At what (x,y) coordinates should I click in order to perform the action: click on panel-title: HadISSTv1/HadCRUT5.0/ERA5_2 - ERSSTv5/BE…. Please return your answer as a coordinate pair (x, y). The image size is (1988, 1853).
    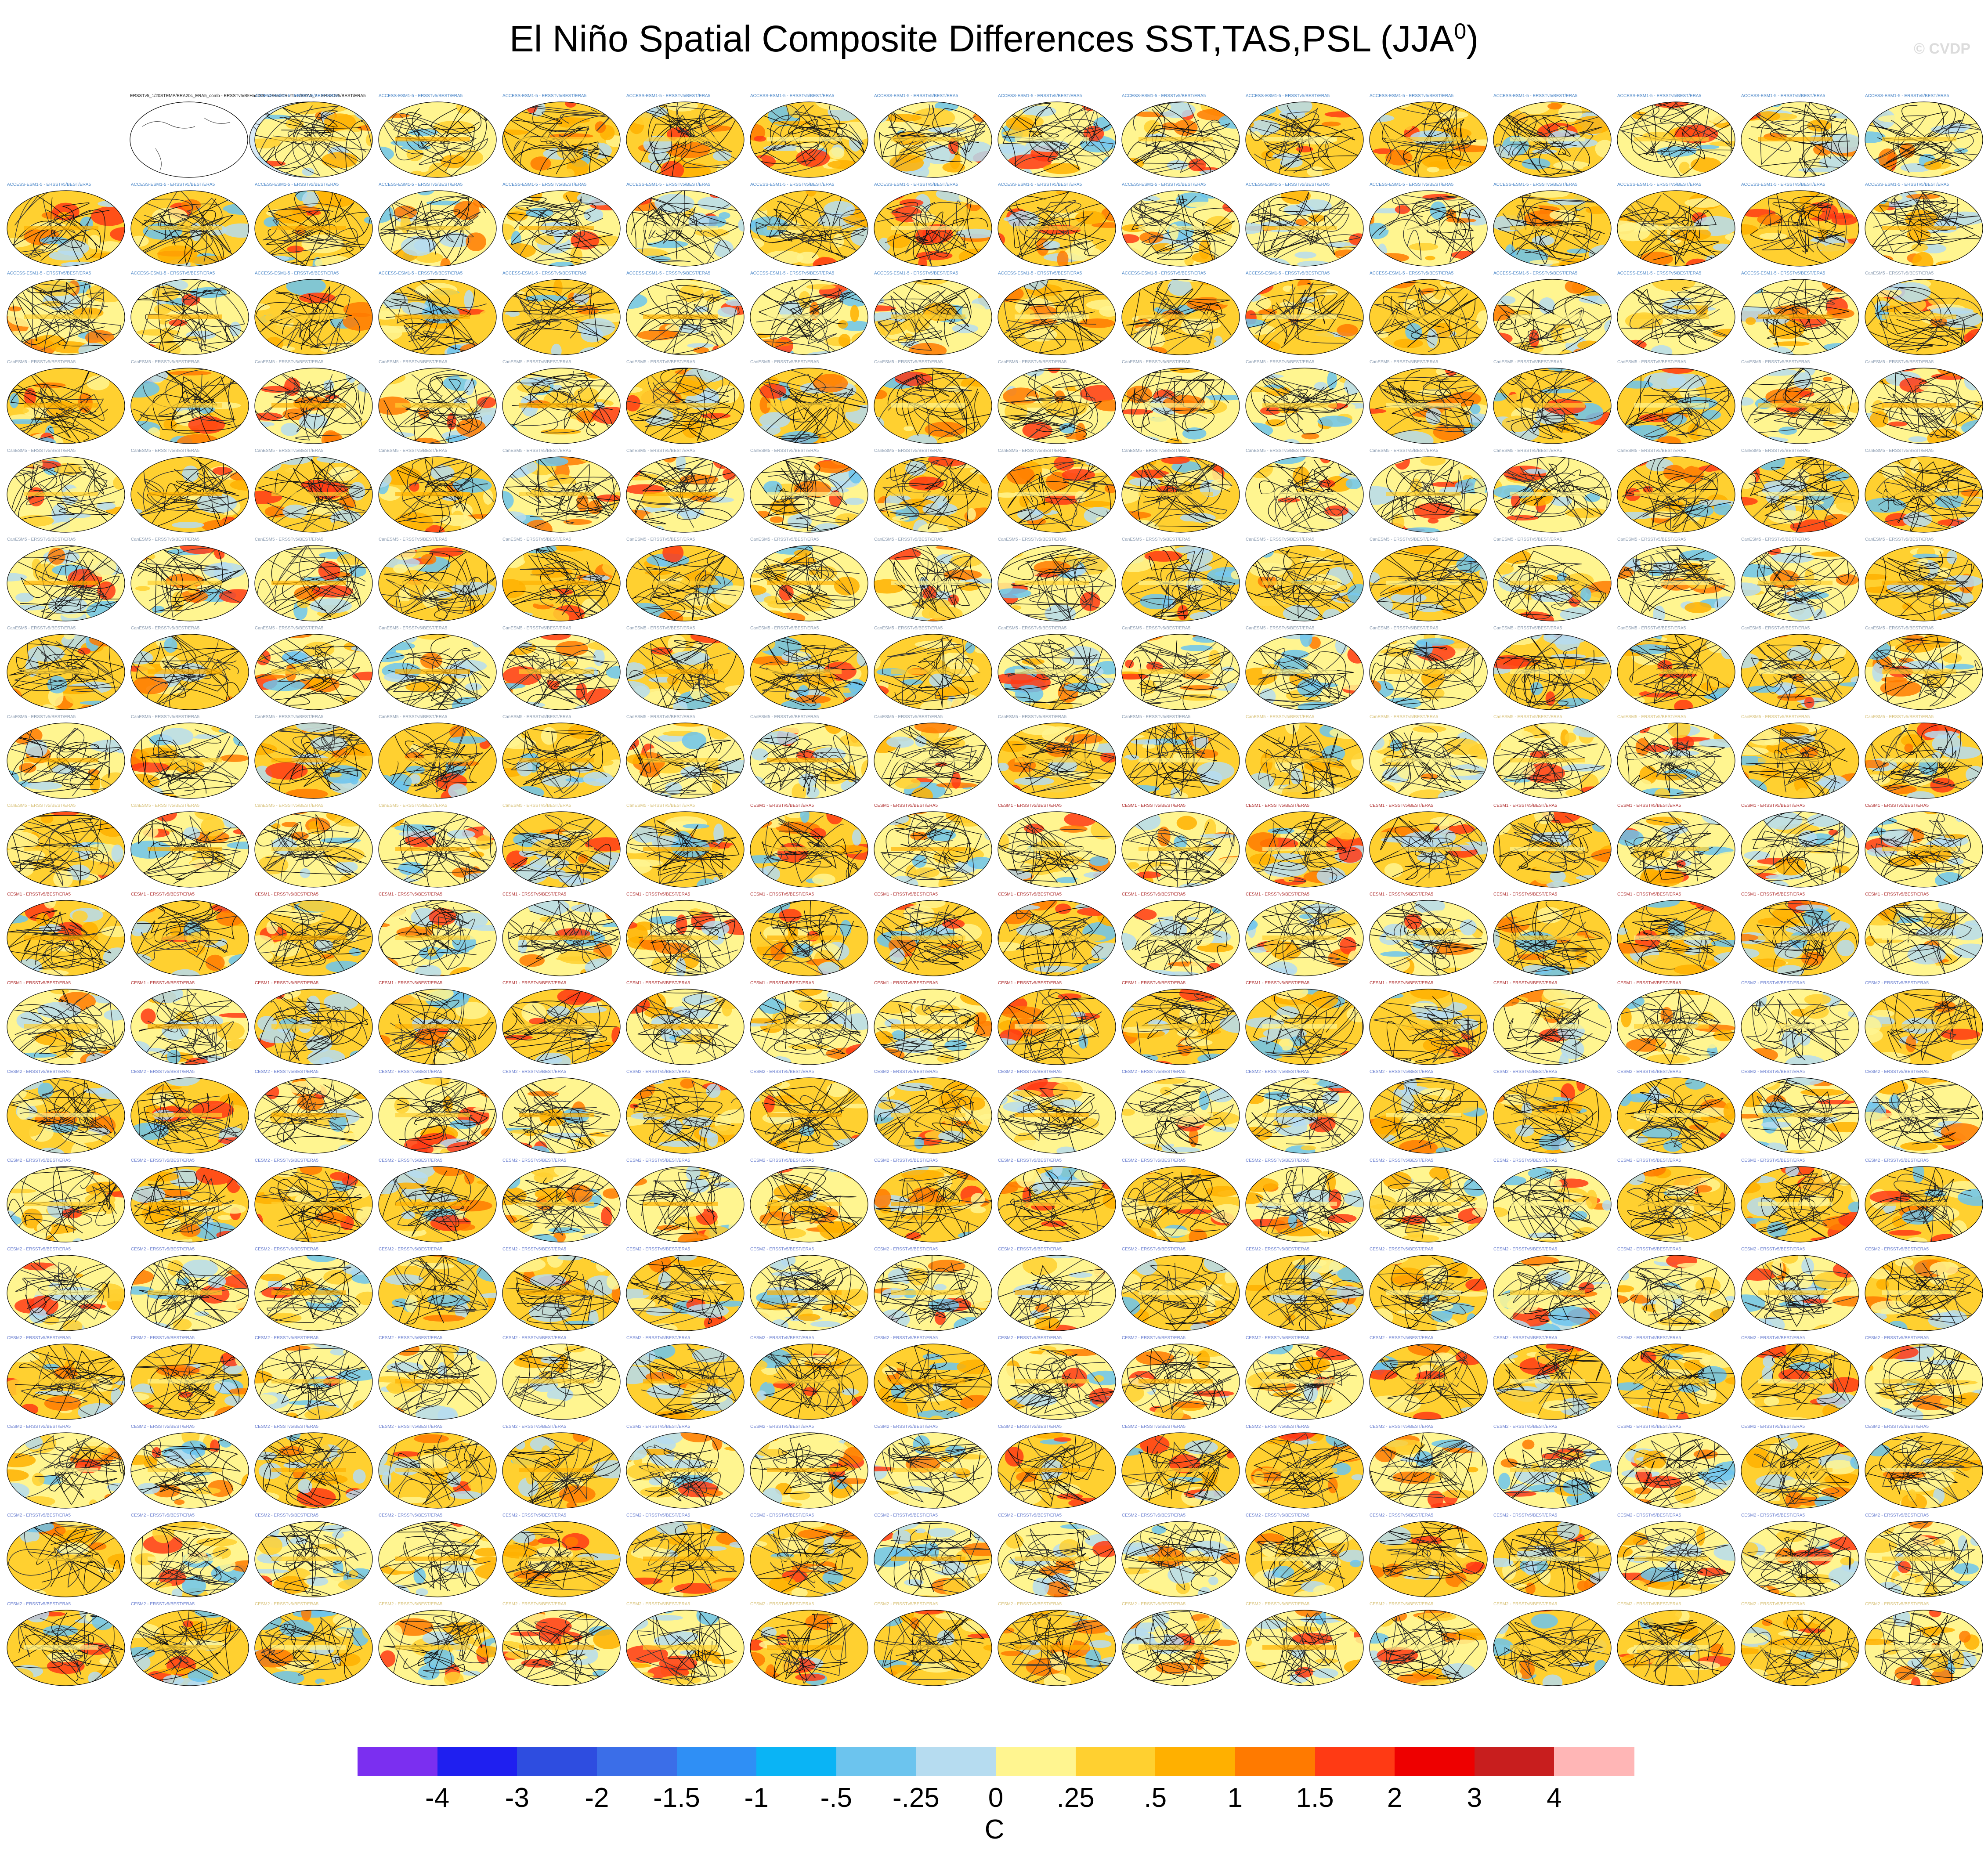
    Looking at the image, I should click on (307, 96).